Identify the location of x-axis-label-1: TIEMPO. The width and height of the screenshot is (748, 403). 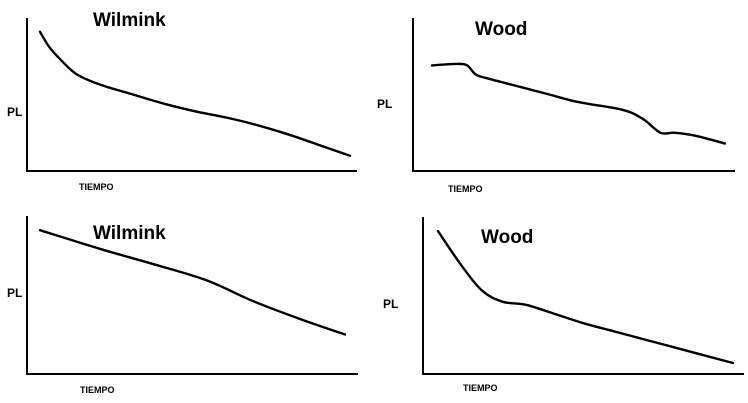
(96, 187).